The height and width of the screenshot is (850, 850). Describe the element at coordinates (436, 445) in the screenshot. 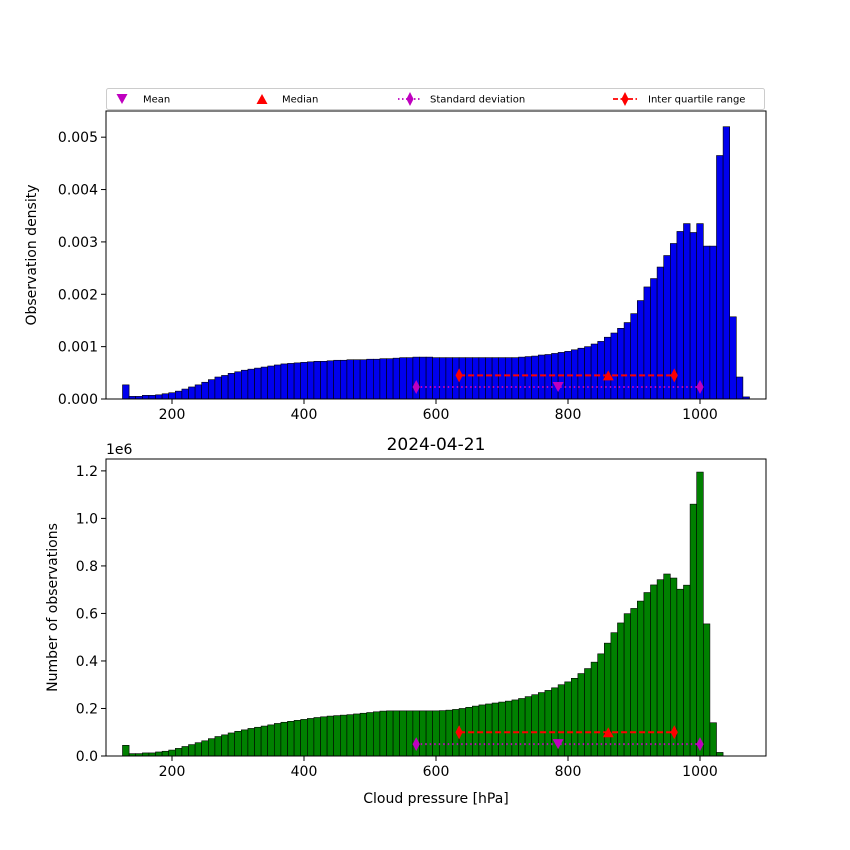

I see `chart-title: 2024-04-21` at that location.